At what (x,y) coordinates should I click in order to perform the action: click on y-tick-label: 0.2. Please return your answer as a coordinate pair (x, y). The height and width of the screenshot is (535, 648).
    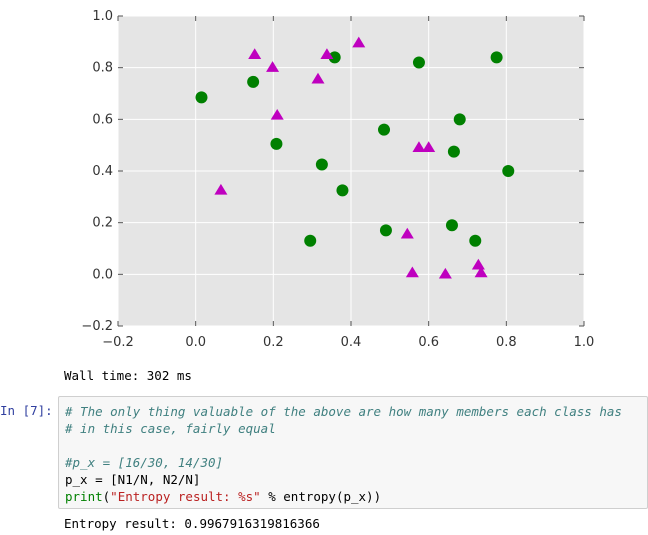
    Looking at the image, I should click on (102, 223).